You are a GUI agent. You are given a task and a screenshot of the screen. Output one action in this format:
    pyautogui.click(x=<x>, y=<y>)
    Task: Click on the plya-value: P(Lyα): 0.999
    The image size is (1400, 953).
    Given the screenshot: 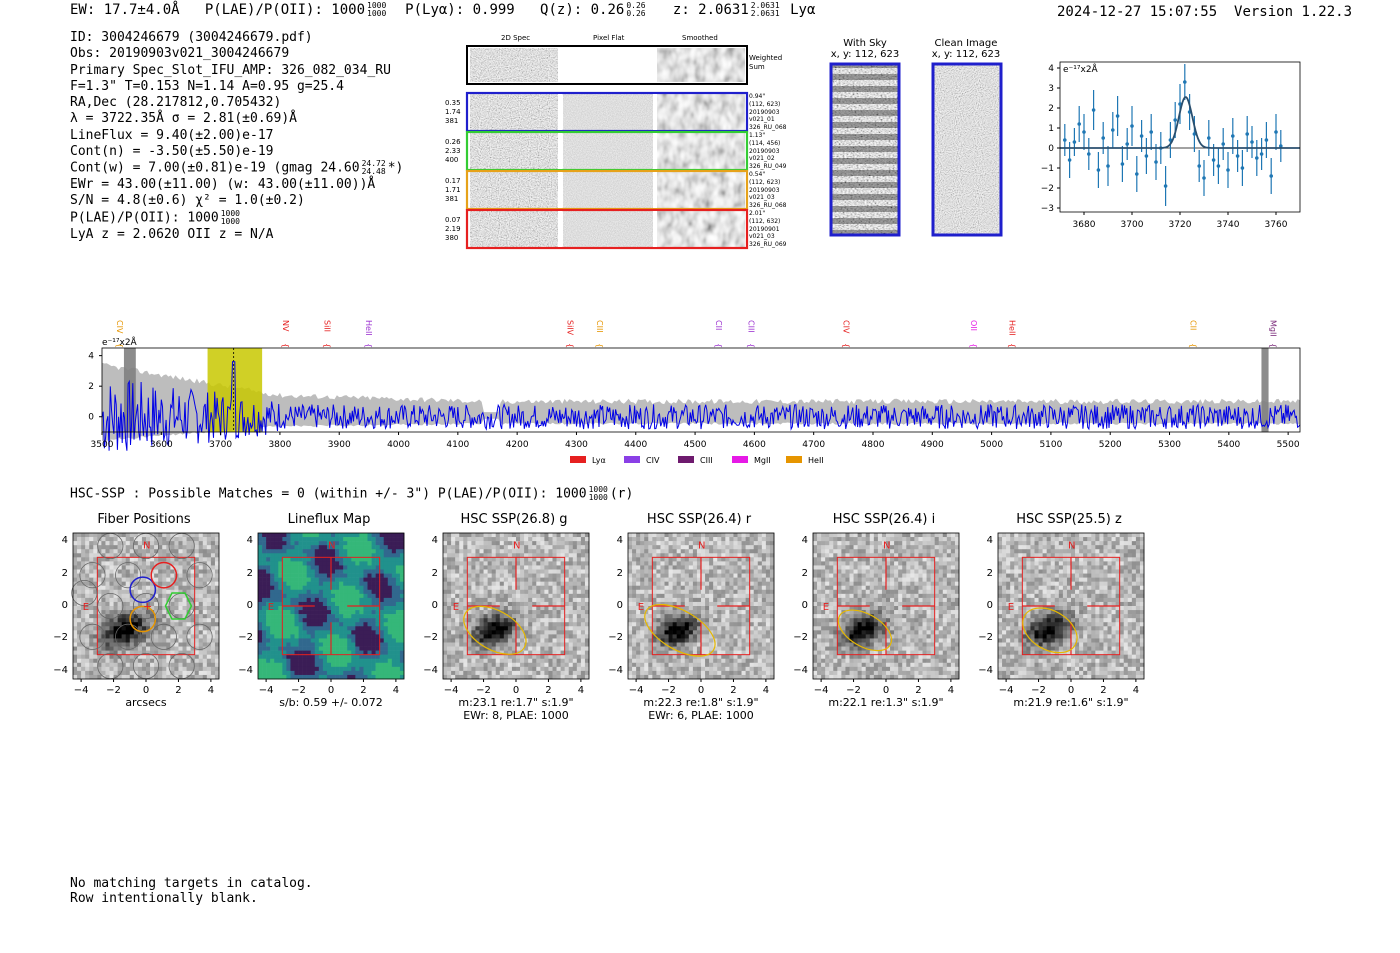 What is the action you would take?
    pyautogui.click(x=460, y=10)
    